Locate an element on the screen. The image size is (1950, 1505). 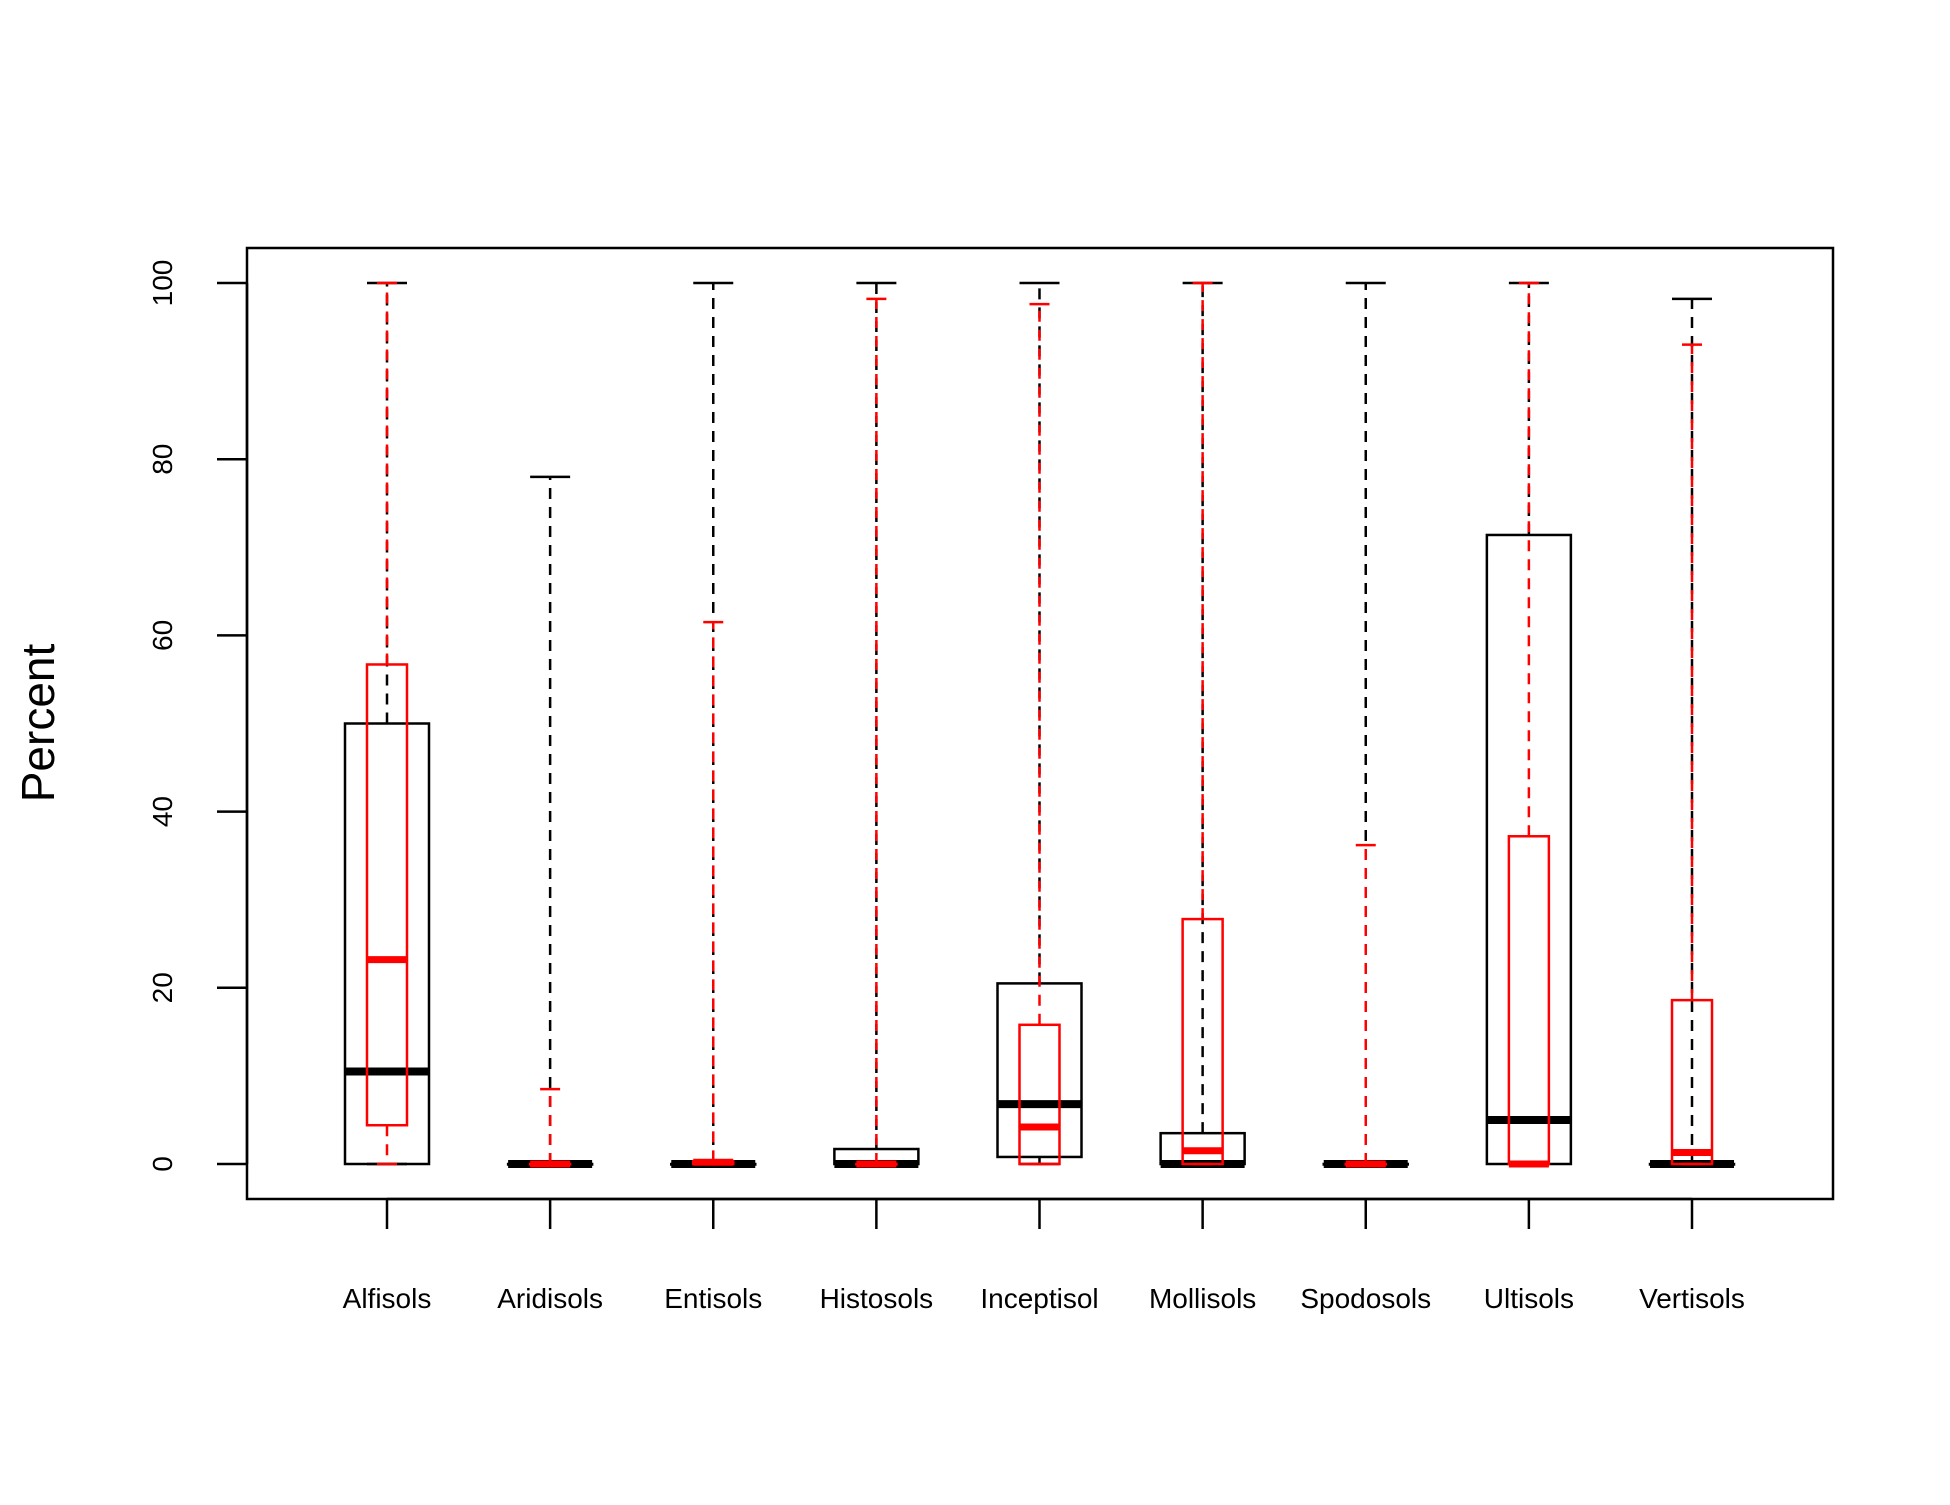
box-ultisols is located at coordinates (1529, 724).